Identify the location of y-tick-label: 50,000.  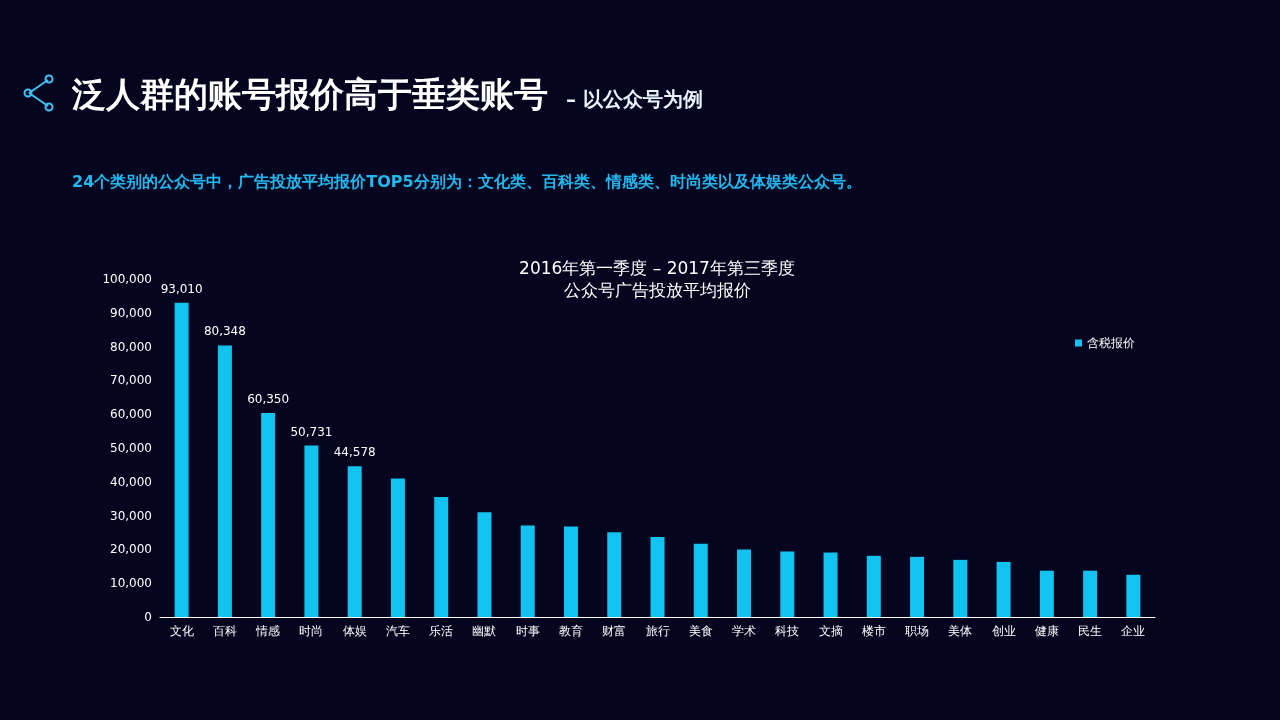
(131, 448).